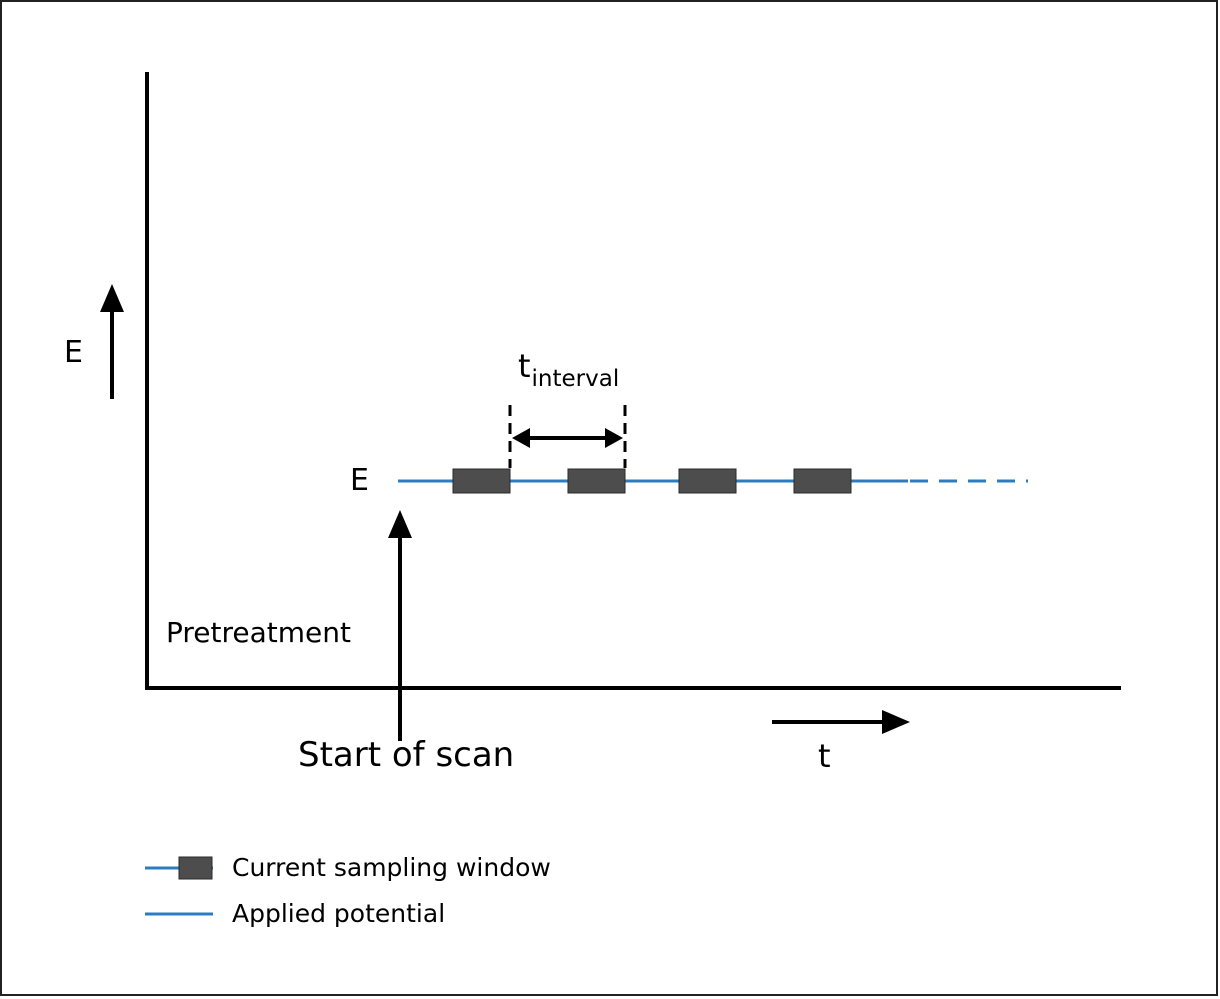 This screenshot has height=999, width=1220. I want to click on interval-label-subscript: interval, so click(575, 379).